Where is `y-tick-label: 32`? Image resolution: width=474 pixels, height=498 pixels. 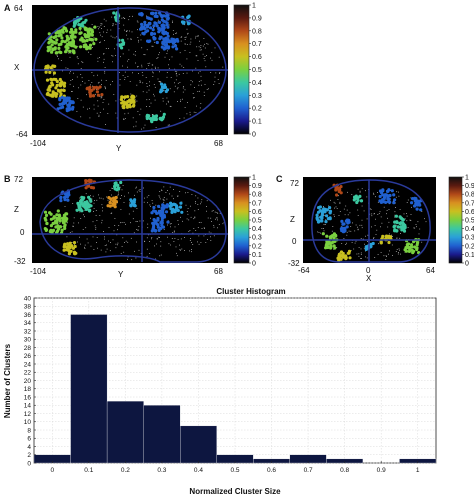
y-tick-label: 32 is located at coordinates (28, 331).